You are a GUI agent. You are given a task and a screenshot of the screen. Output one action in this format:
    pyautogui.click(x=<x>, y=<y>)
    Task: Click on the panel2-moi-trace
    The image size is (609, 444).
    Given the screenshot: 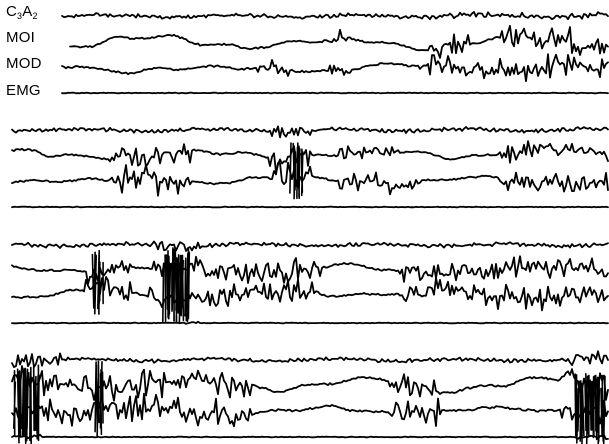 What is the action you would take?
    pyautogui.click(x=310, y=156)
    